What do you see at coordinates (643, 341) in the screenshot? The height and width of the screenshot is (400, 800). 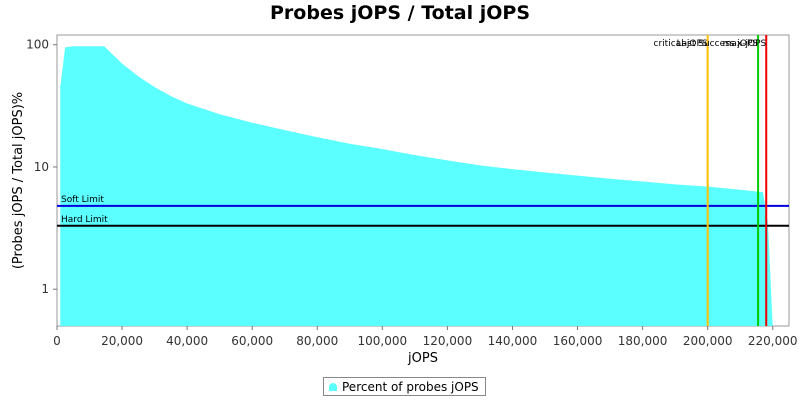 I see `x-tick-label: 180,000` at bounding box center [643, 341].